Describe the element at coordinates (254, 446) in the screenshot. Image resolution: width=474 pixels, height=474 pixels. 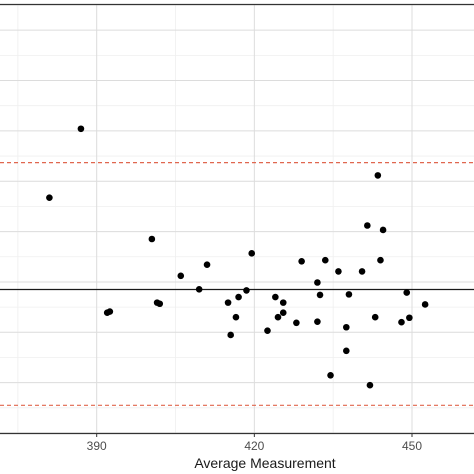
I see `x-tick-label: 420` at that location.